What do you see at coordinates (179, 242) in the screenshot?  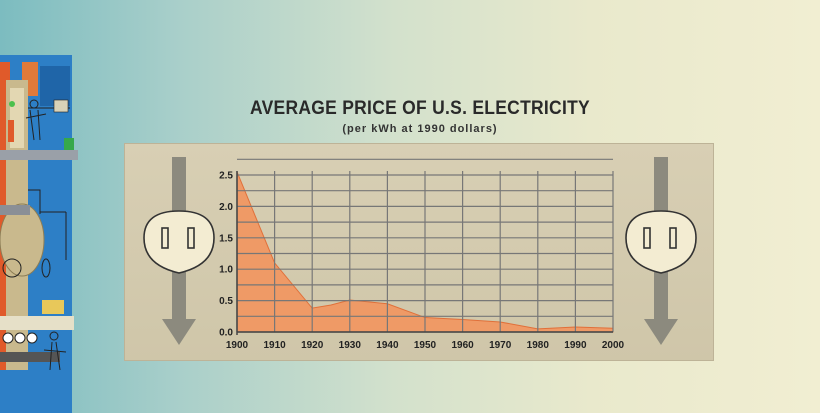 I see `outlet-left-icon` at bounding box center [179, 242].